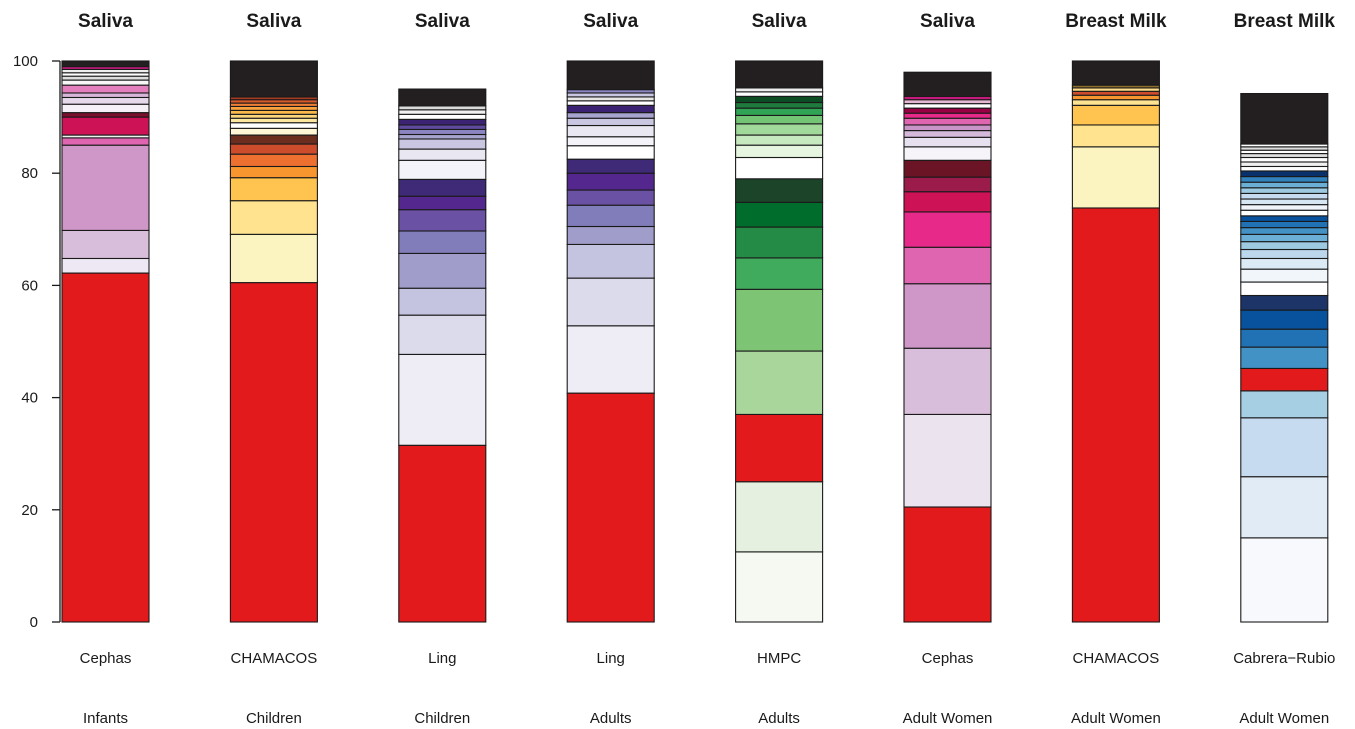 The height and width of the screenshot is (729, 1355). I want to click on y-axis: 0 20 40 60 80 100, so click(37, 342).